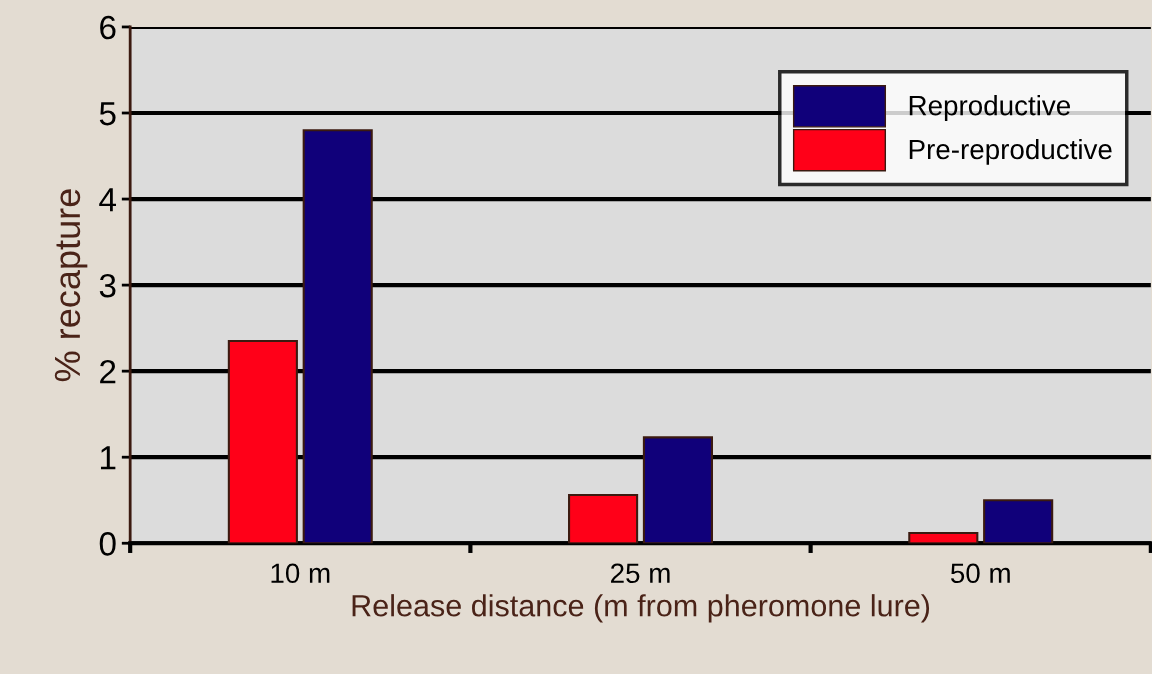 The height and width of the screenshot is (674, 1152). What do you see at coordinates (1010, 151) in the screenshot?
I see `legend-label: Pre-reproductive` at bounding box center [1010, 151].